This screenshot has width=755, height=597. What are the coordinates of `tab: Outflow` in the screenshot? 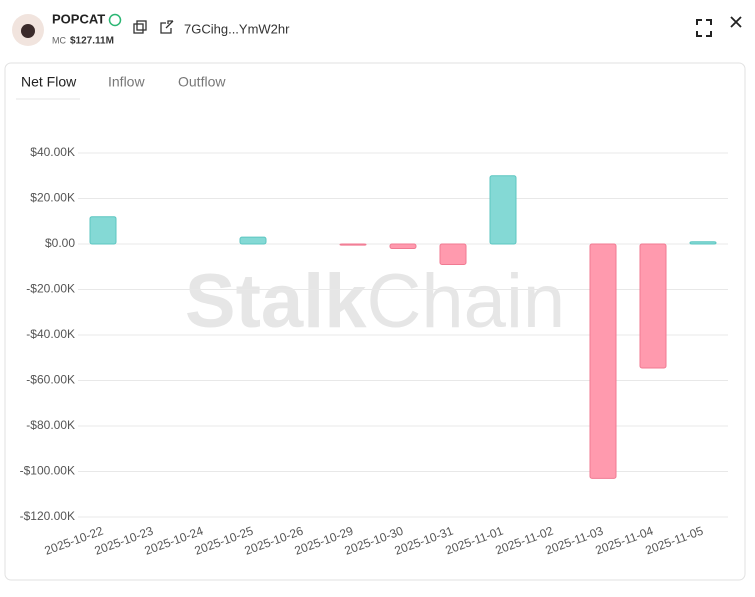 It's located at (202, 82).